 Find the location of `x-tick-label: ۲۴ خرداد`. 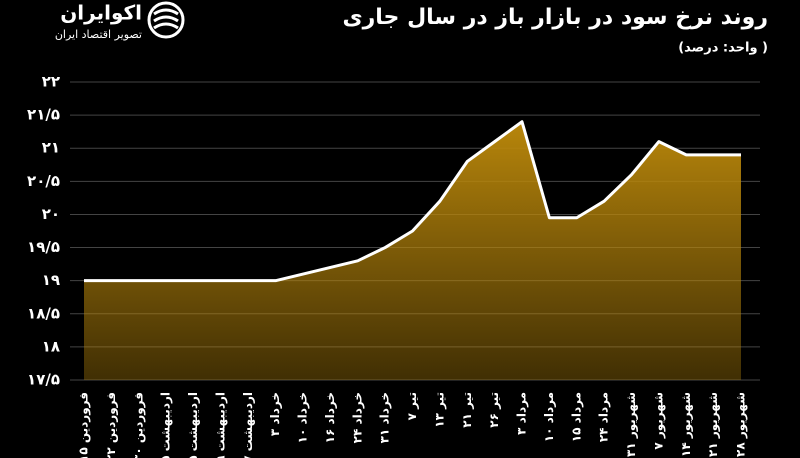

x-tick-label: ۲۴ خرداد is located at coordinates (357, 417).